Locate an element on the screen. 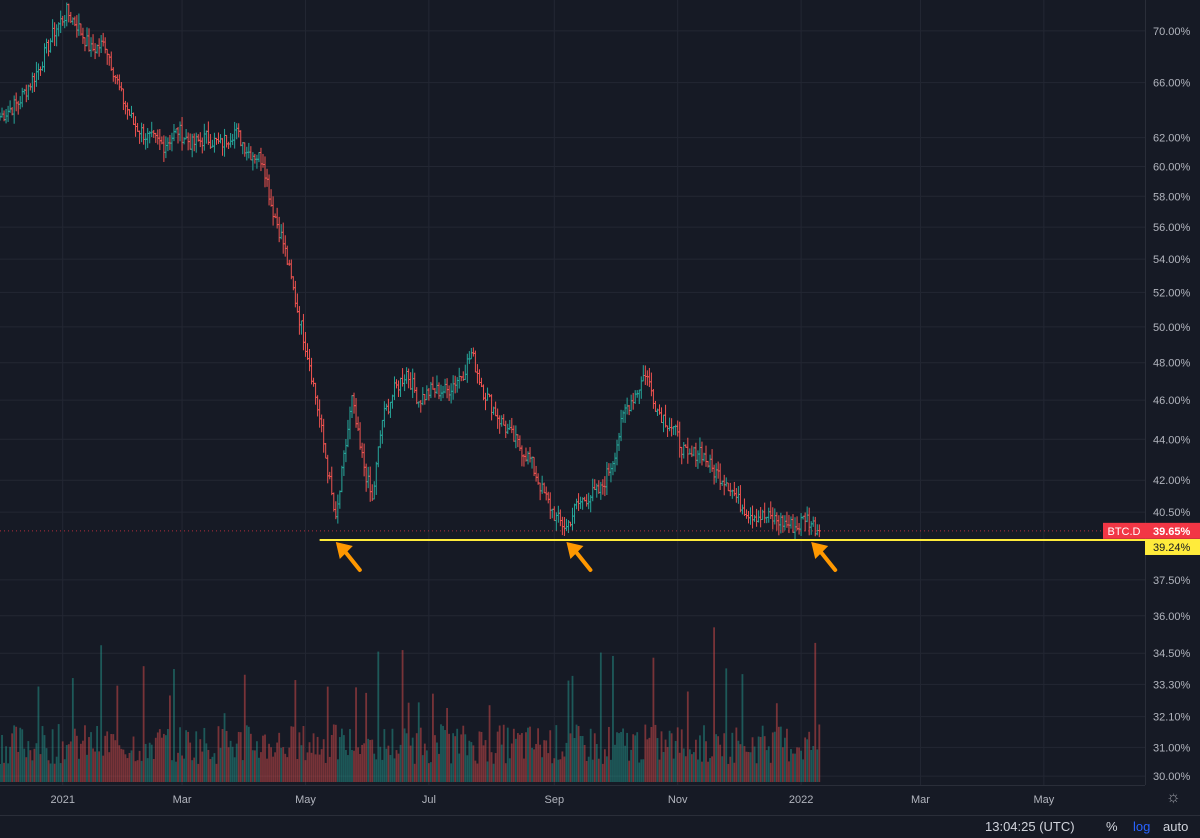 Image resolution: width=1200 pixels, height=838 pixels. symbol-label: BTC.D is located at coordinates (1124, 532).